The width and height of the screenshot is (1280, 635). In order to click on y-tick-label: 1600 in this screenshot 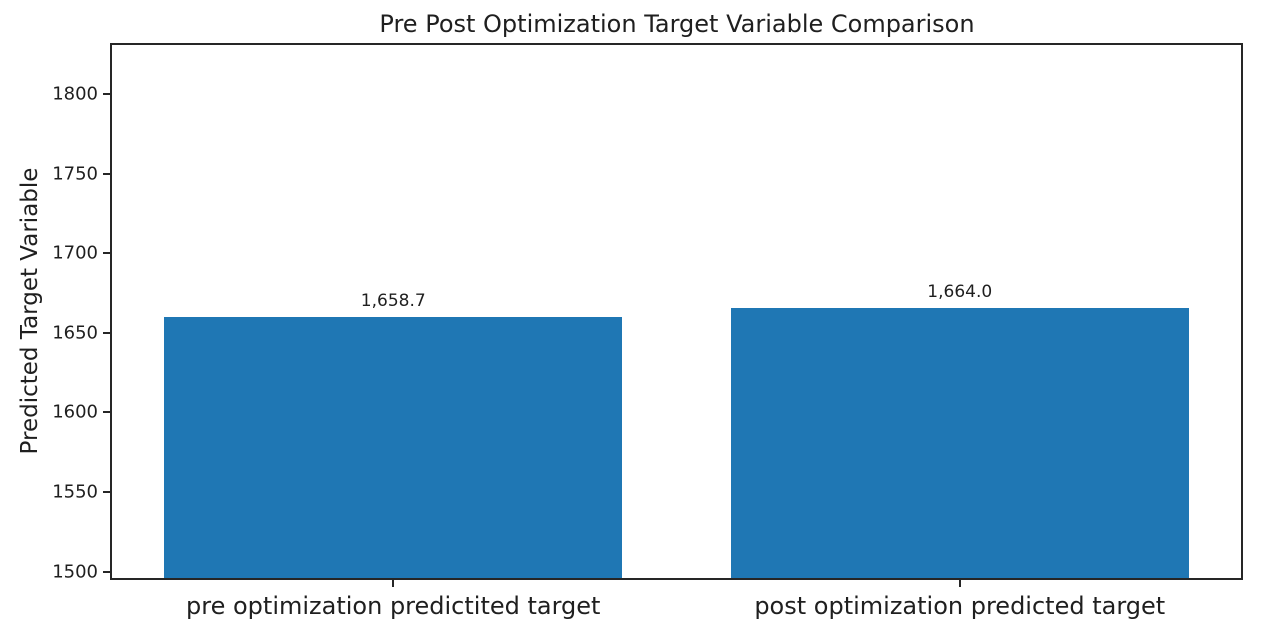, I will do `click(75, 412)`.